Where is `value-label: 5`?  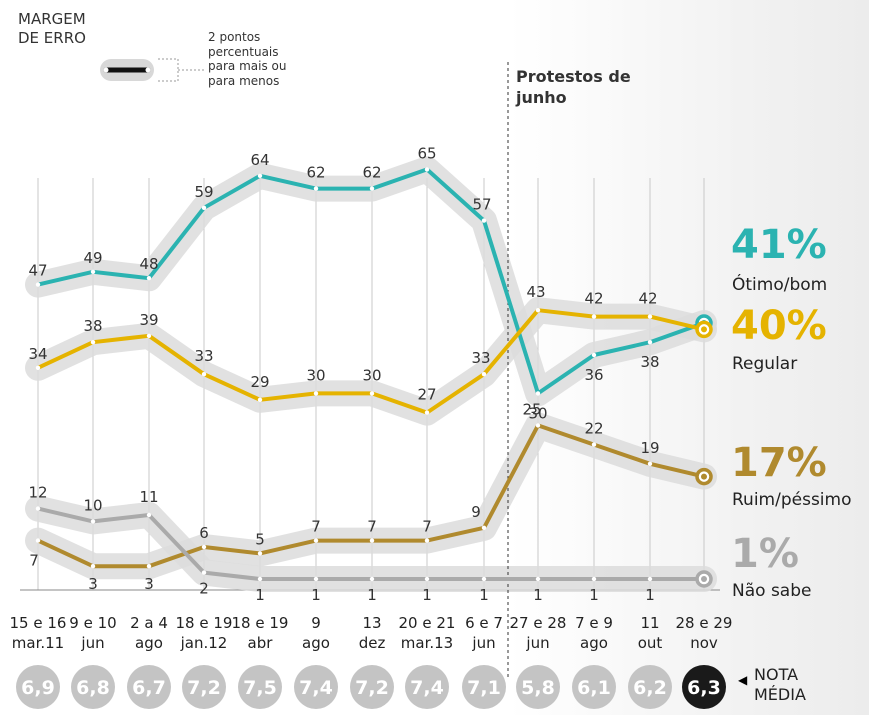
value-label: 5 is located at coordinates (260, 539).